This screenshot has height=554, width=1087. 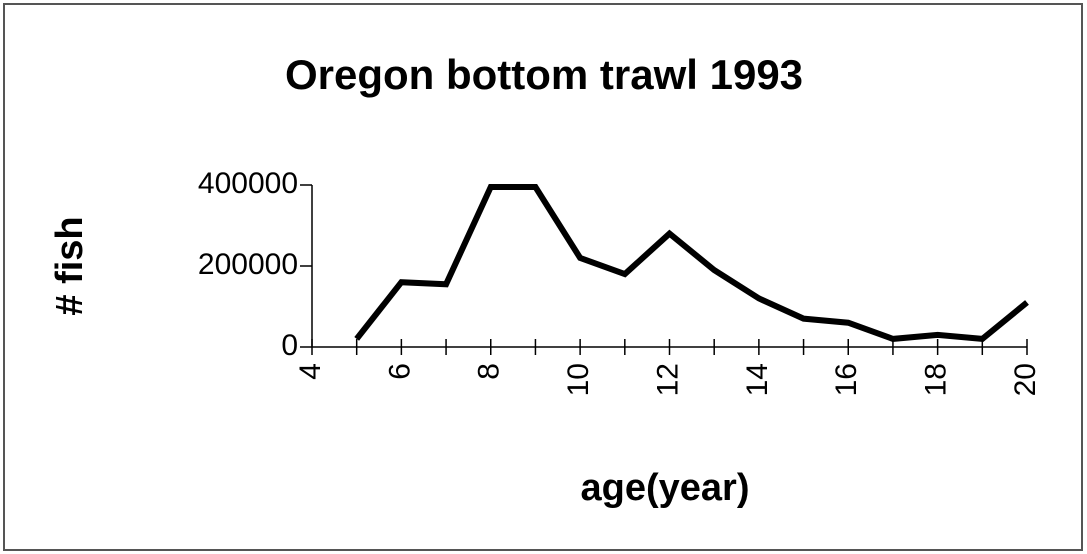 What do you see at coordinates (248, 183) in the screenshot?
I see `y-tick-label: 400000` at bounding box center [248, 183].